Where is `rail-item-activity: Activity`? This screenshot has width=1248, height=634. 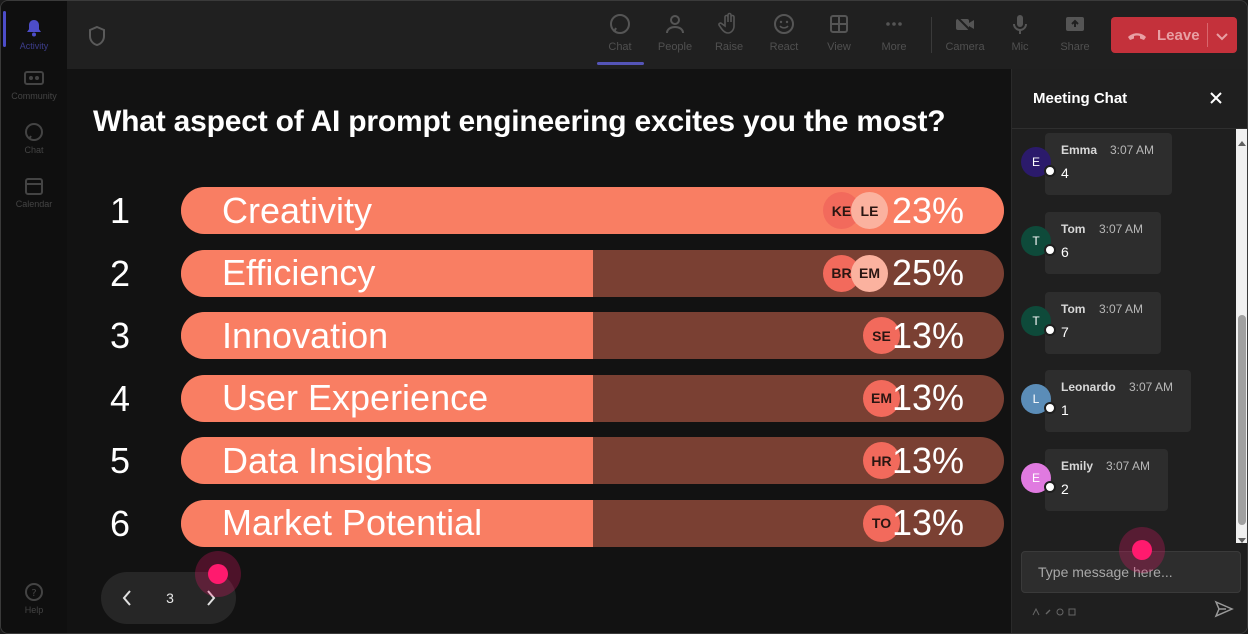 rail-item-activity: Activity is located at coordinates (34, 34).